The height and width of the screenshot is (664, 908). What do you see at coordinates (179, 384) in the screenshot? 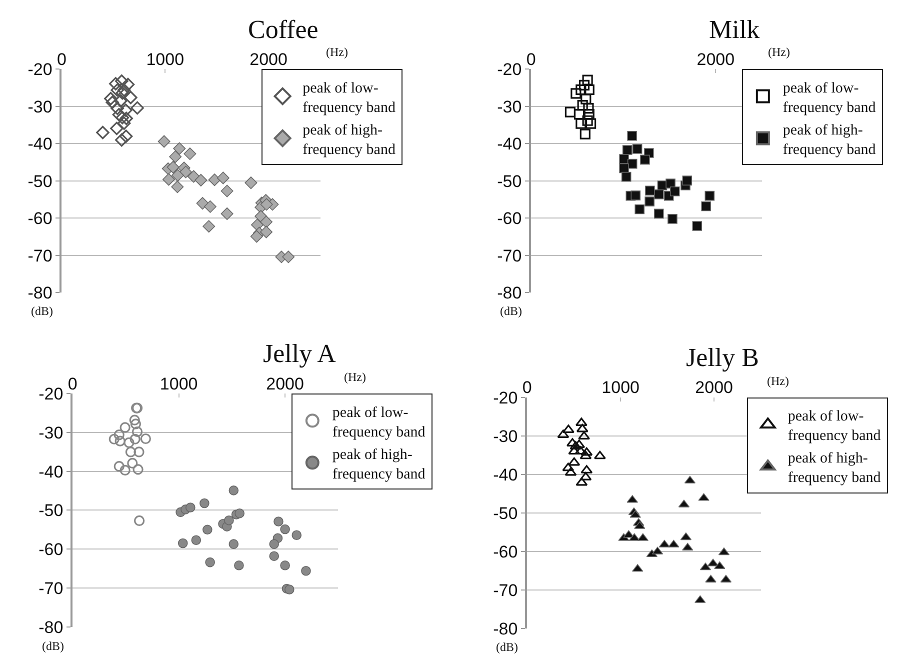
I see `x-tick-label: 1000` at bounding box center [179, 384].